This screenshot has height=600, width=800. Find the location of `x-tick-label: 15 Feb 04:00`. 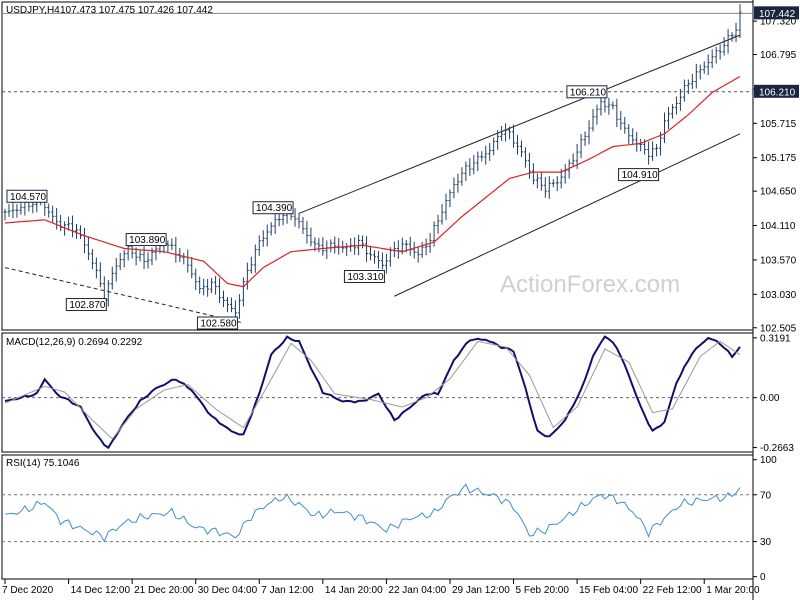

x-tick-label: 15 Feb 04:00 is located at coordinates (608, 590).